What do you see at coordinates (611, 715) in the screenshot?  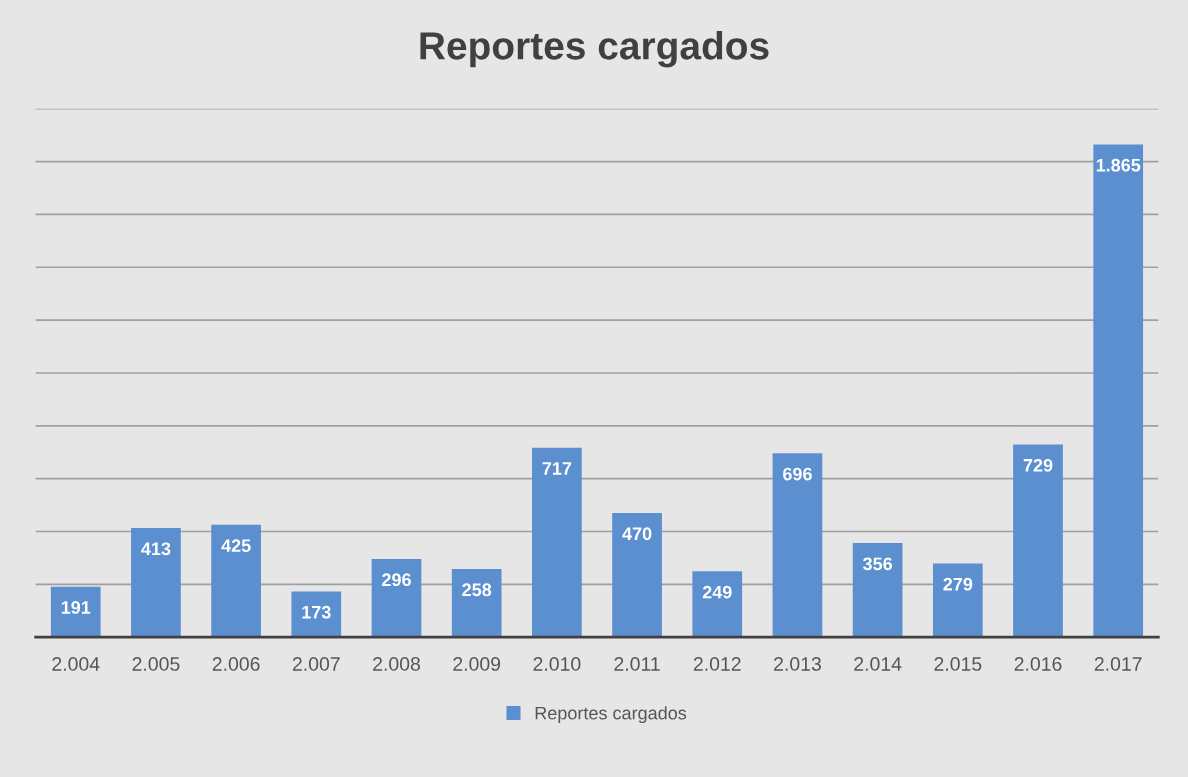 I see `legend-label: Reportes cargados` at bounding box center [611, 715].